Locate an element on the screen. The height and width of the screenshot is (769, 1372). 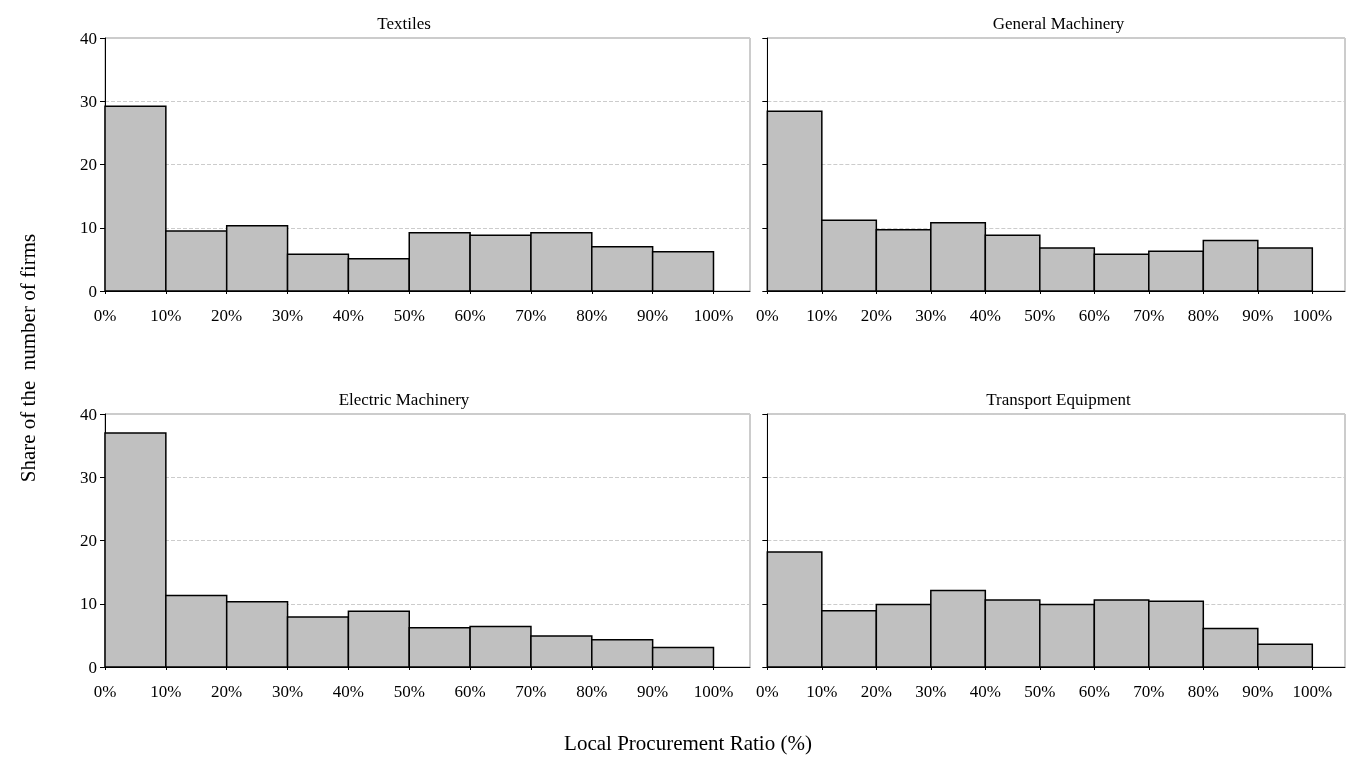
chart-title: Transport Equipment is located at coordinates (1058, 399).